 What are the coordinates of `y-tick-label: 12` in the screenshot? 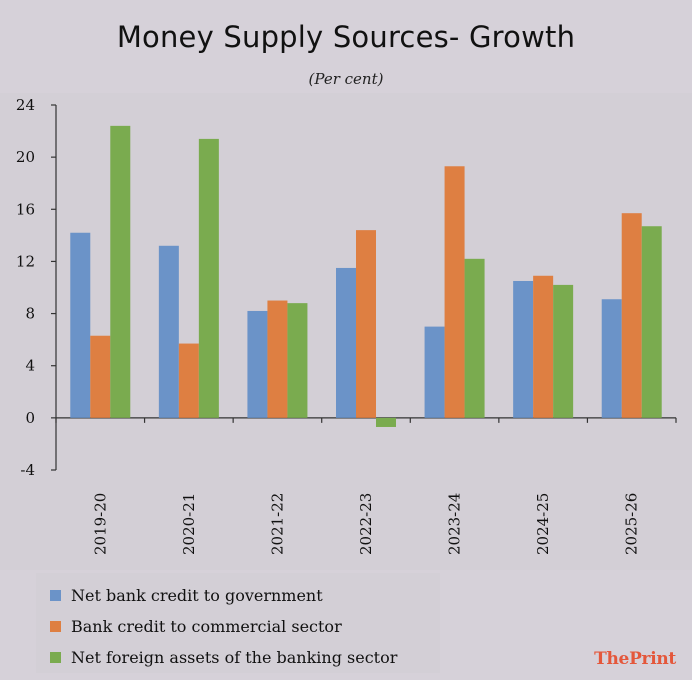 It's located at (25, 261).